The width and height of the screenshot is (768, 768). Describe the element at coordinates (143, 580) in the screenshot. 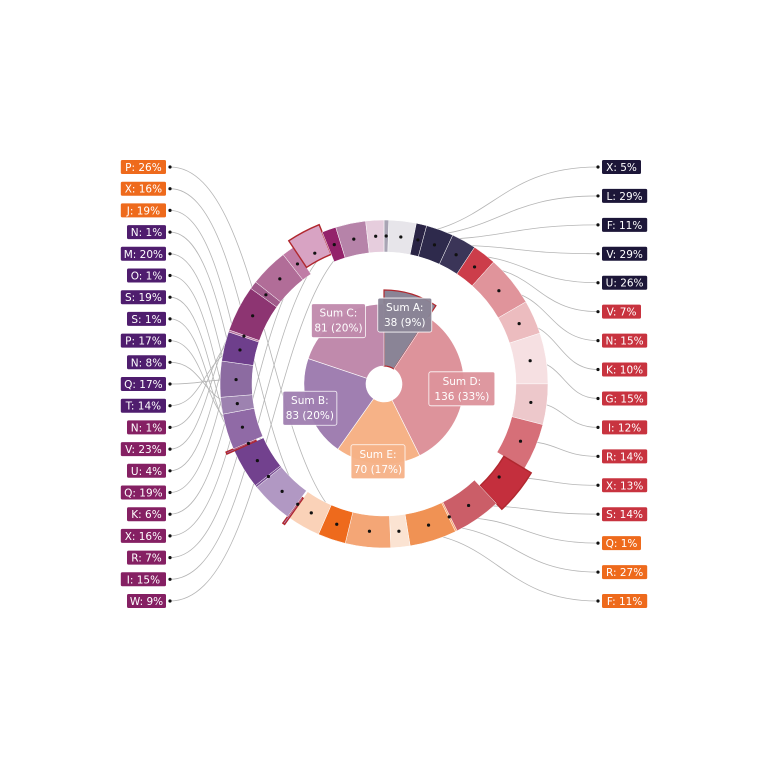

I see `outer-label: I: 15%` at that location.